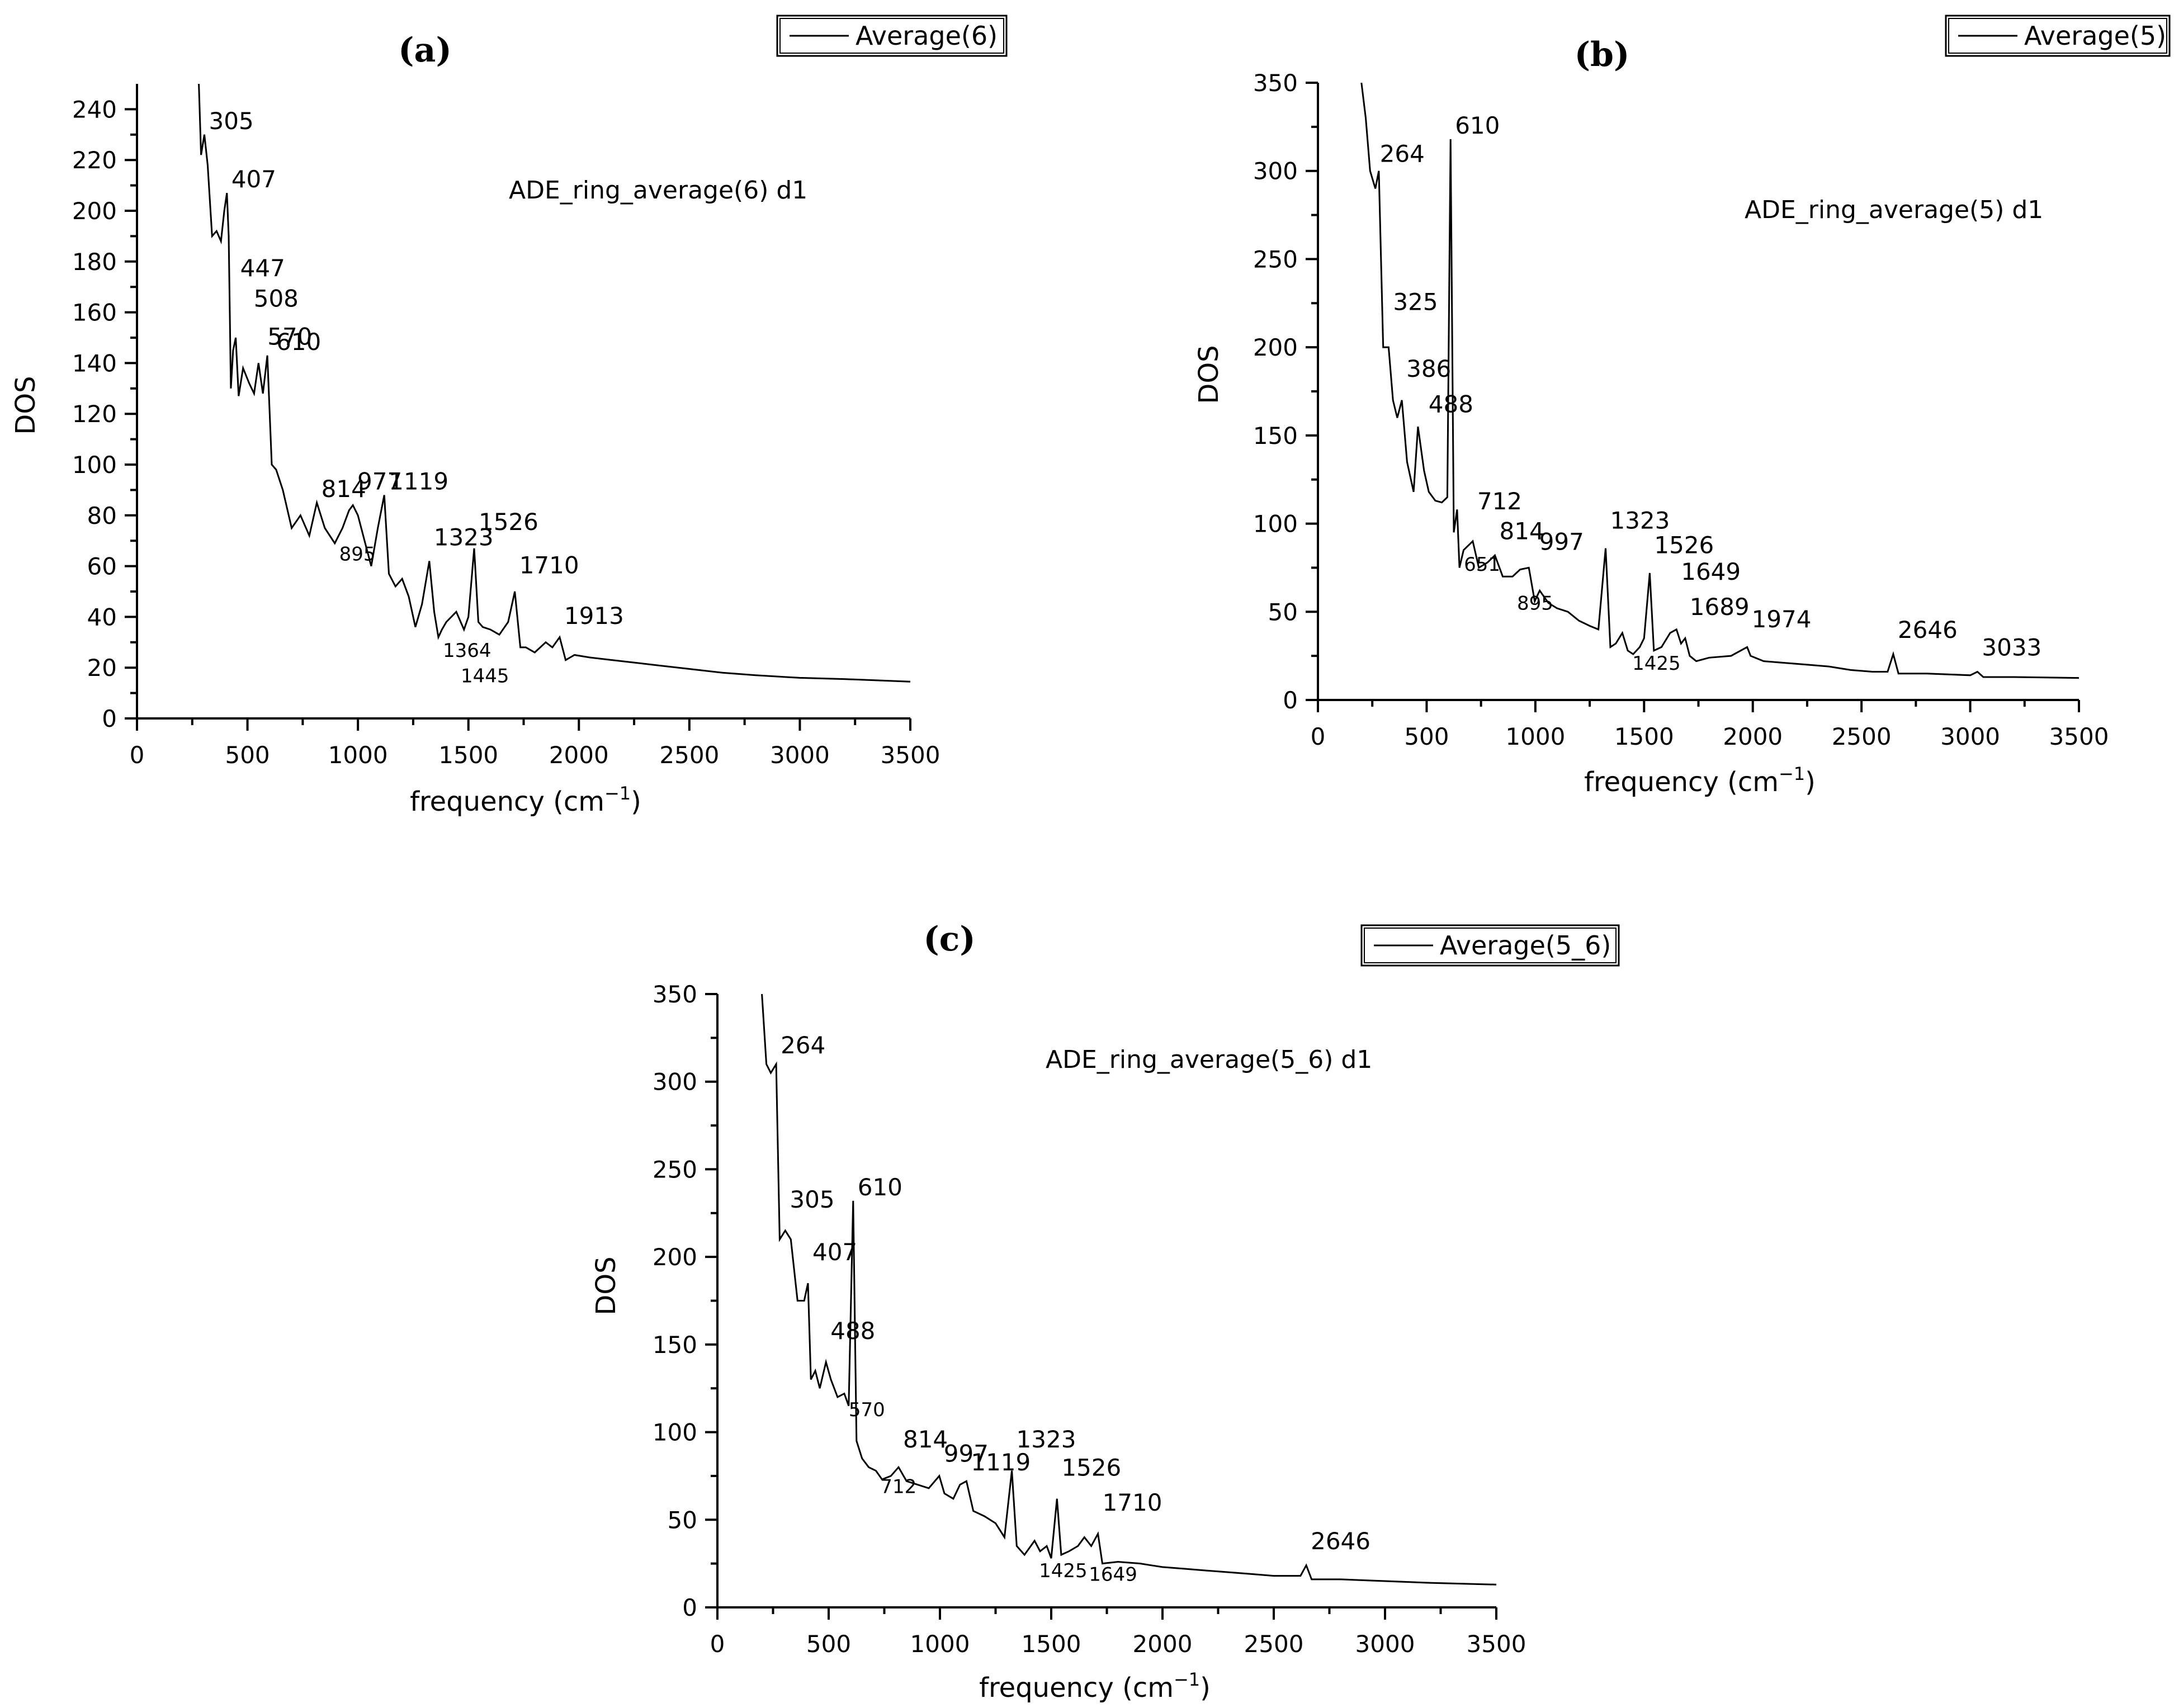 Image resolution: width=2174 pixels, height=1708 pixels. What do you see at coordinates (485, 676) in the screenshot?
I see `peak-label: 1445` at bounding box center [485, 676].